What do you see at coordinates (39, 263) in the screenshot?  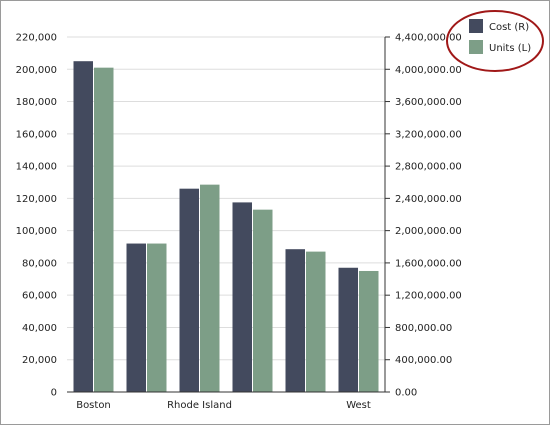 I see `left-tick-label: 80,000` at bounding box center [39, 263].